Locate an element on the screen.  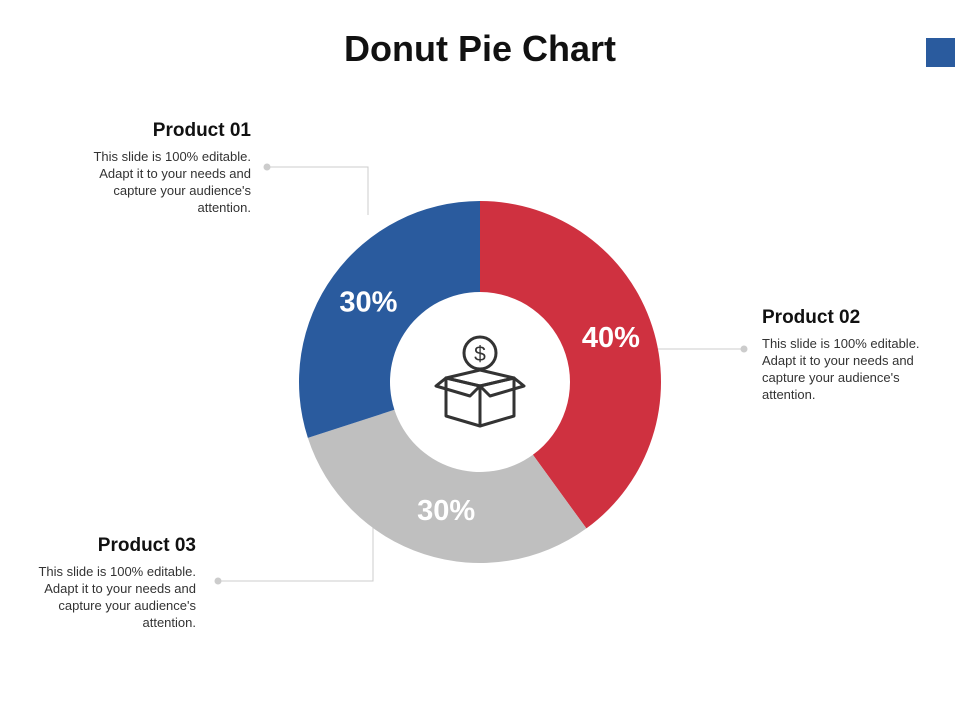
value-label-product-02: 40% is located at coordinates (611, 338).